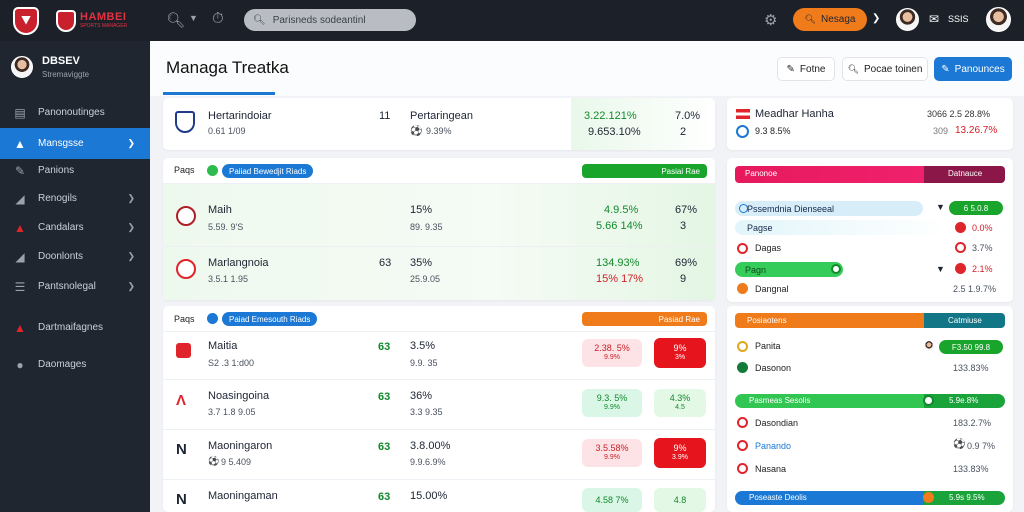 This screenshot has width=1024, height=512. What do you see at coordinates (218, 18) in the screenshot?
I see `history-icon: ⏱` at bounding box center [218, 18].